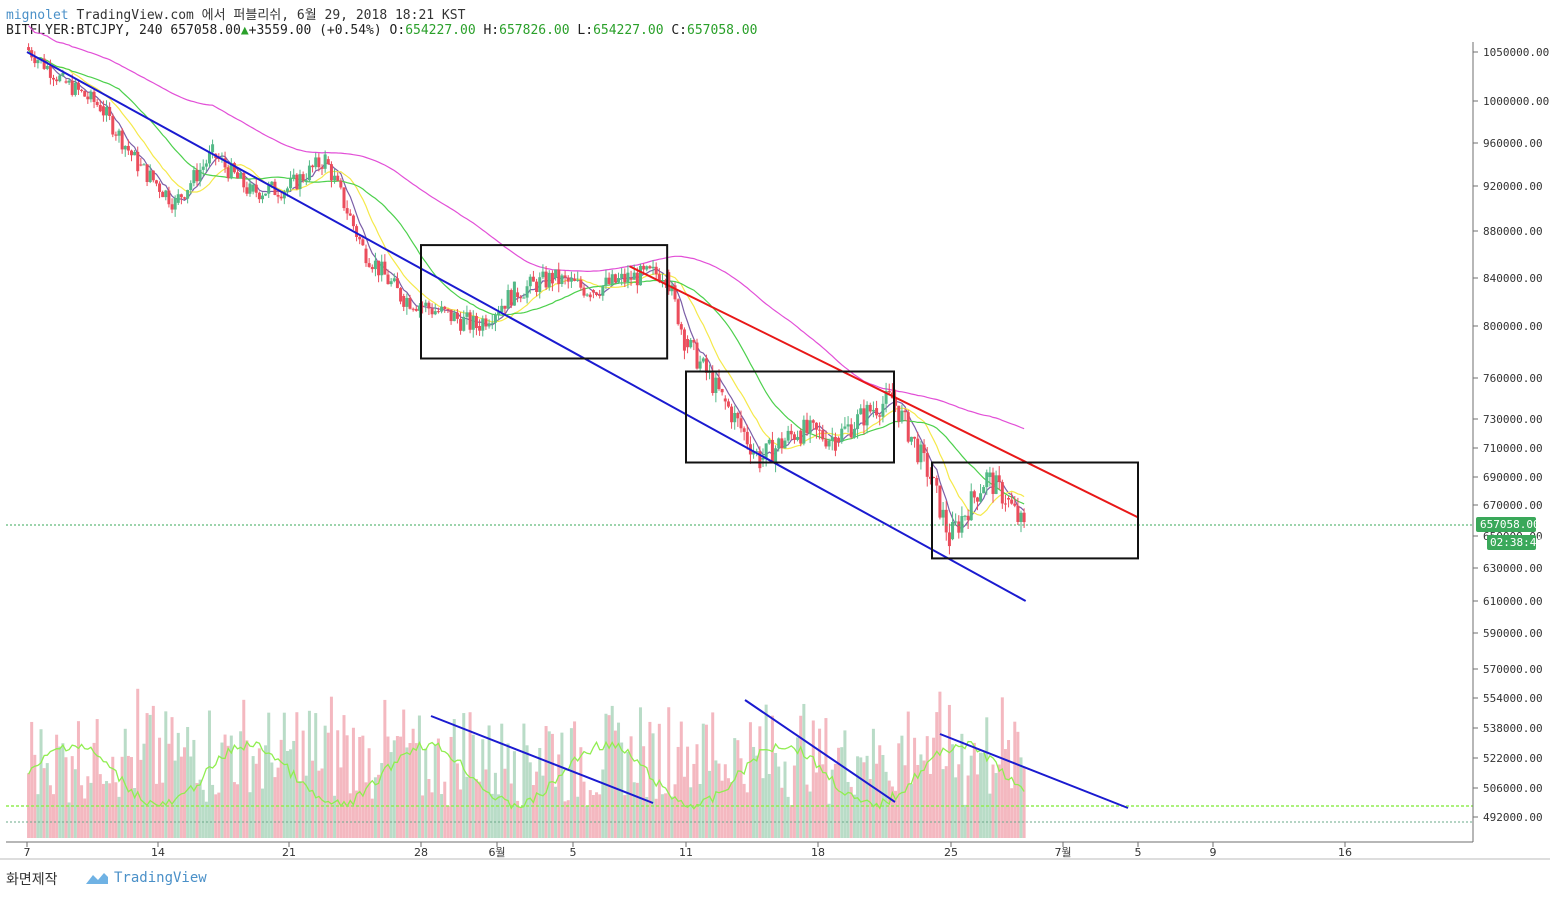 The image size is (1550, 897). Describe the element at coordinates (679, 30) in the screenshot. I see `close-label: C:` at that location.